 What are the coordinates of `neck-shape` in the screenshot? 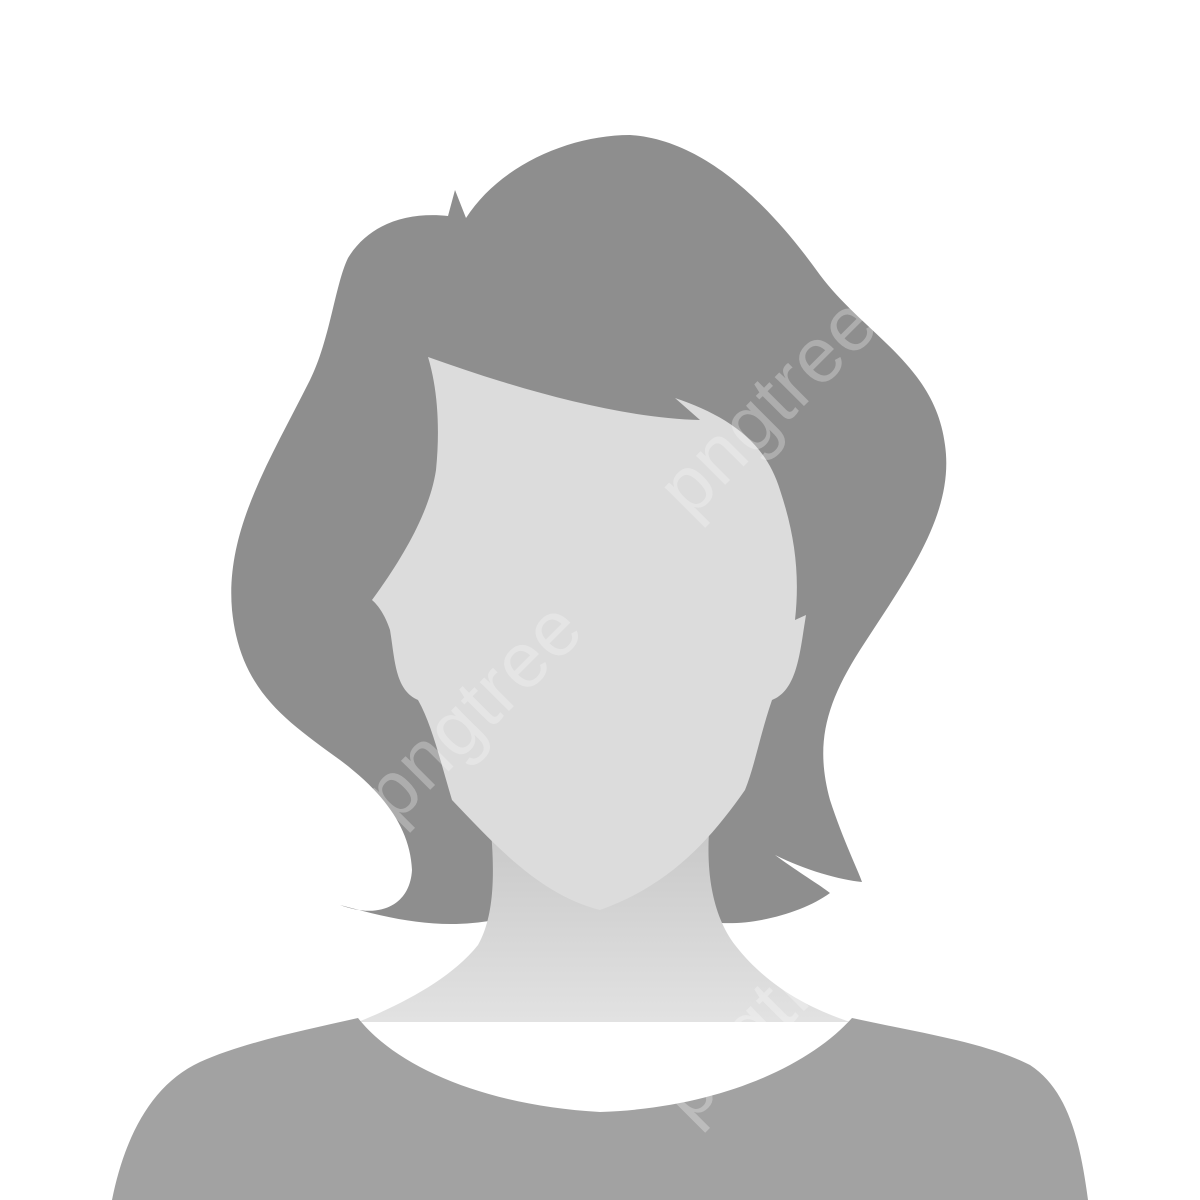 It's located at (604, 921).